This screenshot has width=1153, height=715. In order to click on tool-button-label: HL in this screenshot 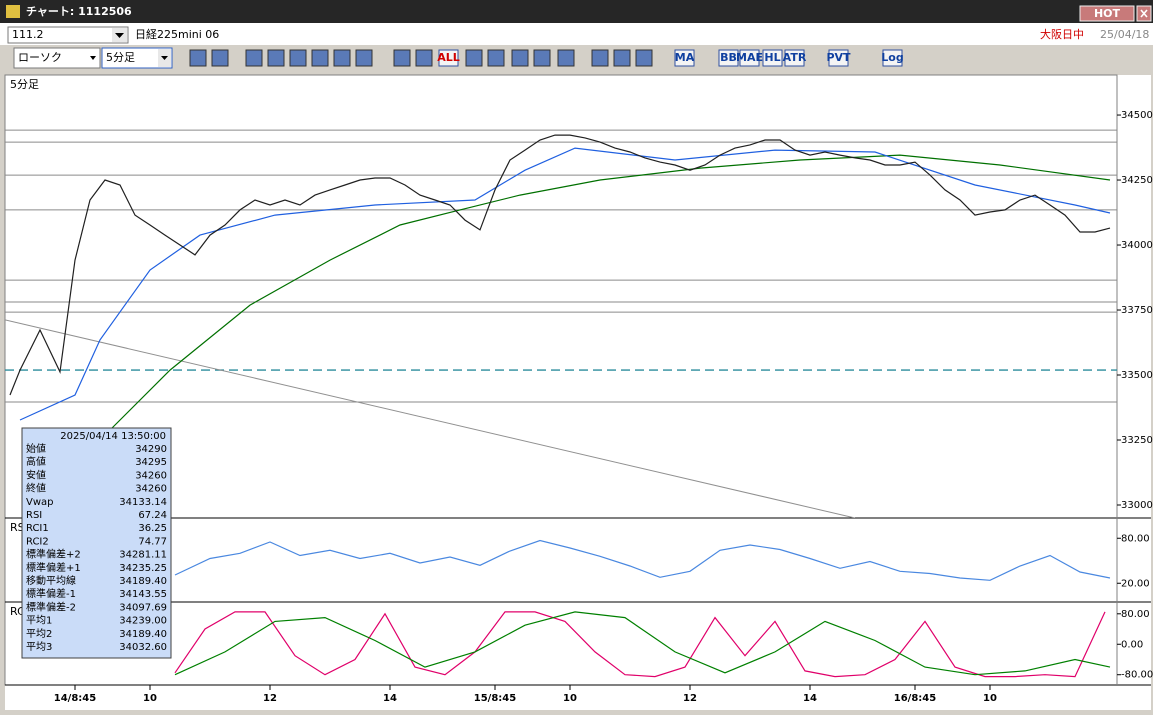, I will do `click(772, 57)`.